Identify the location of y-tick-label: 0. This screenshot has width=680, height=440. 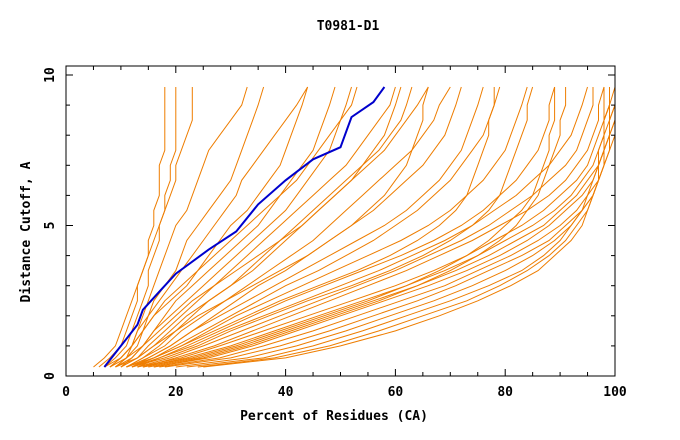
(50, 376).